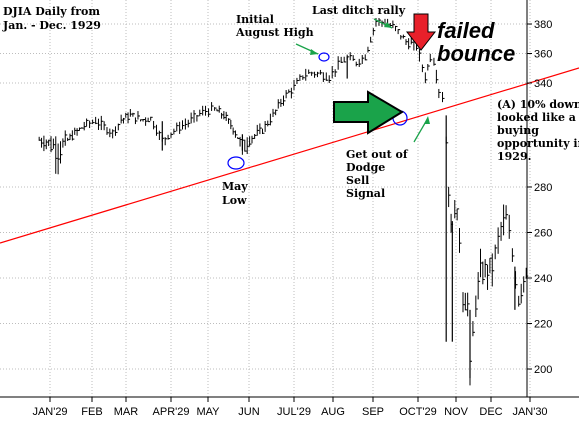 This screenshot has width=579, height=421. I want to click on annotation-note-a-line: looked like a, so click(536, 117).